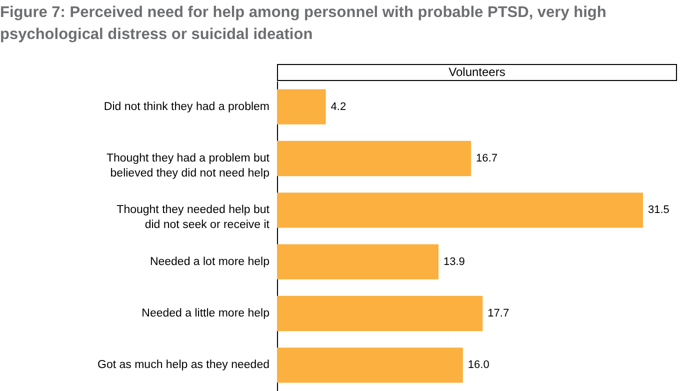  I want to click on data-label: 16.7, so click(487, 158).